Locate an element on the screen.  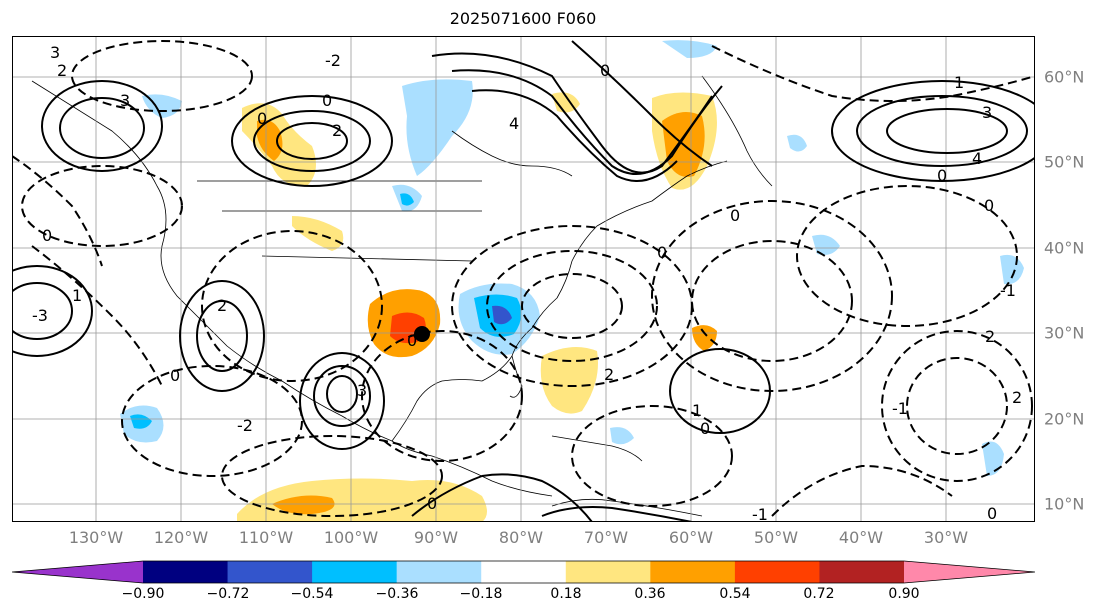
warm-patch-midatlantic is located at coordinates (704, 338).